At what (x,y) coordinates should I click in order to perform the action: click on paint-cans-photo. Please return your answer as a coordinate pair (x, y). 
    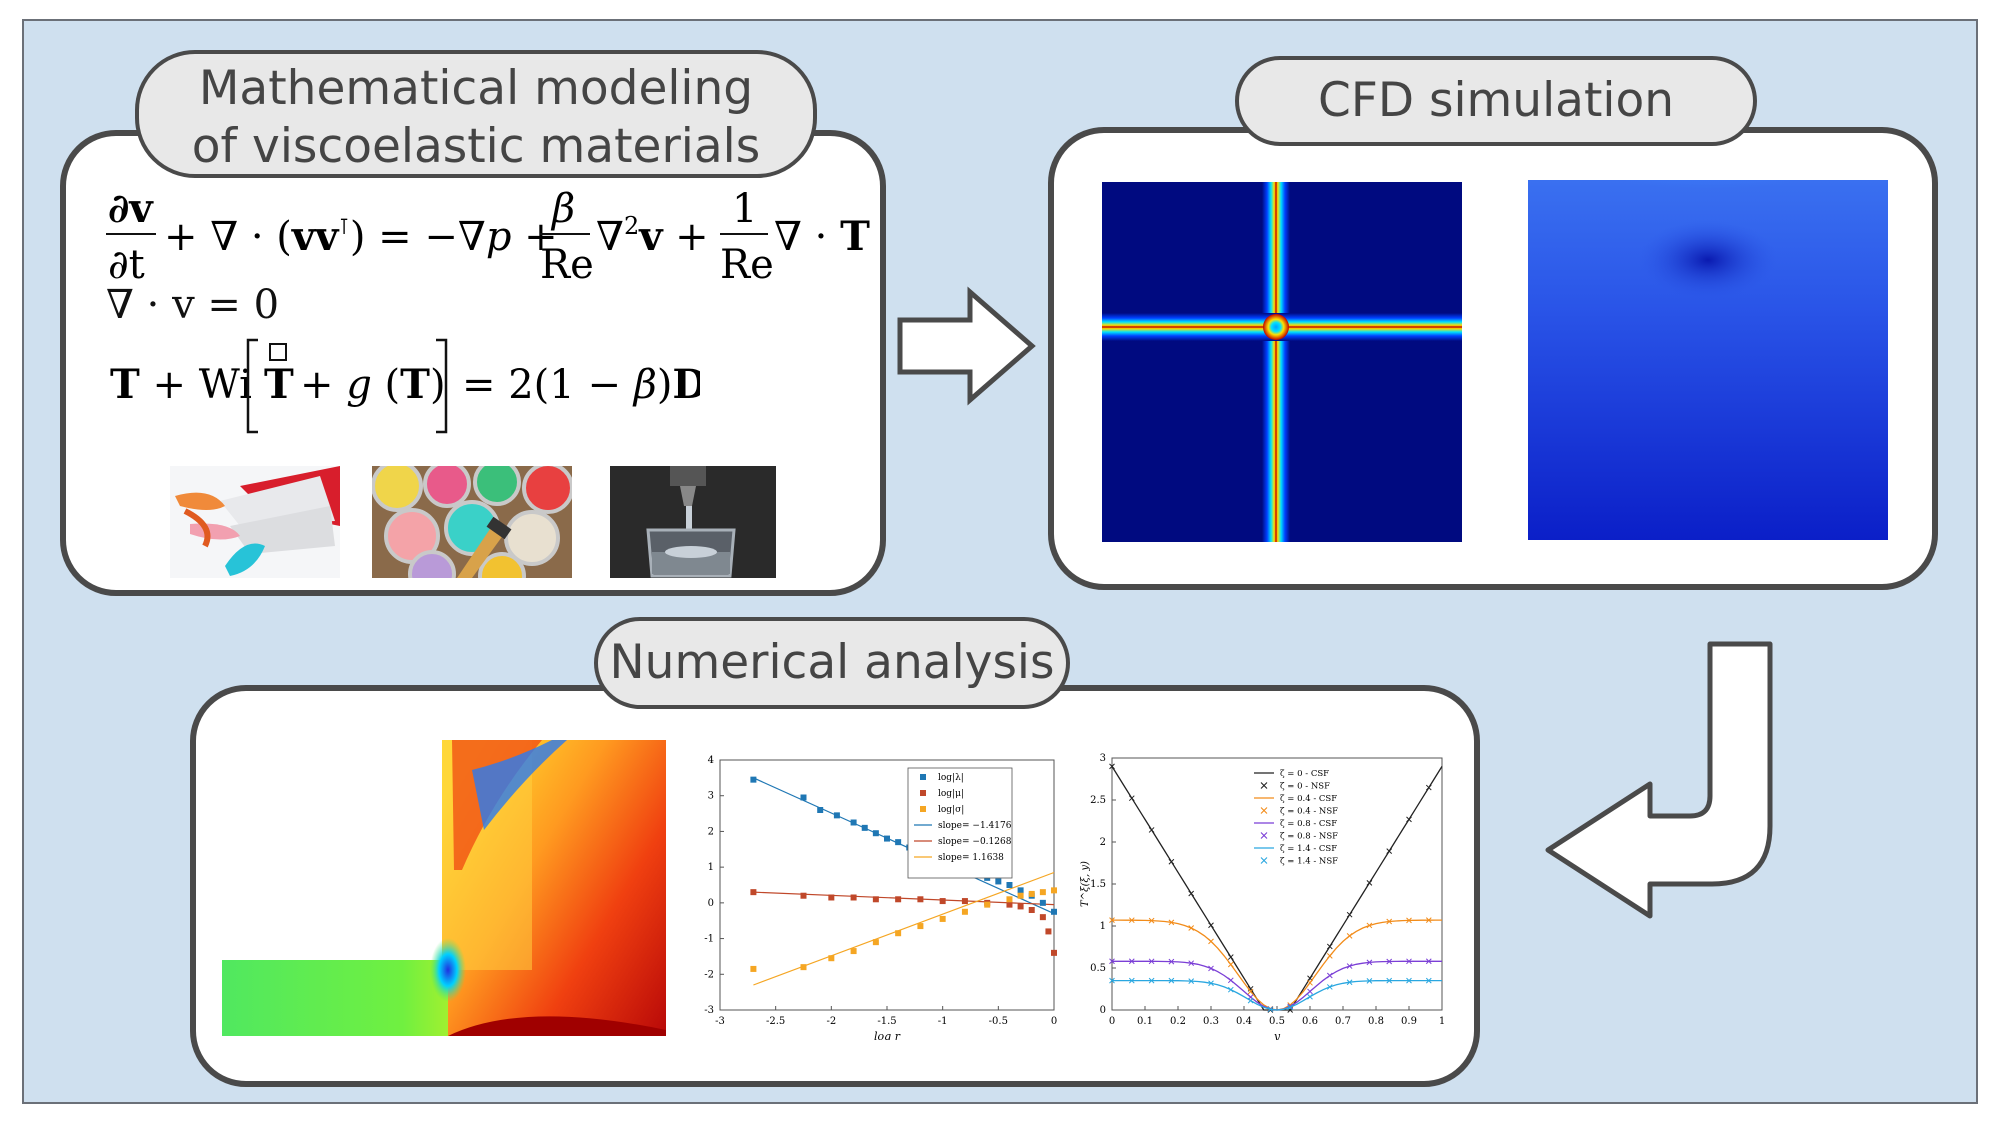
    Looking at the image, I should click on (472, 522).